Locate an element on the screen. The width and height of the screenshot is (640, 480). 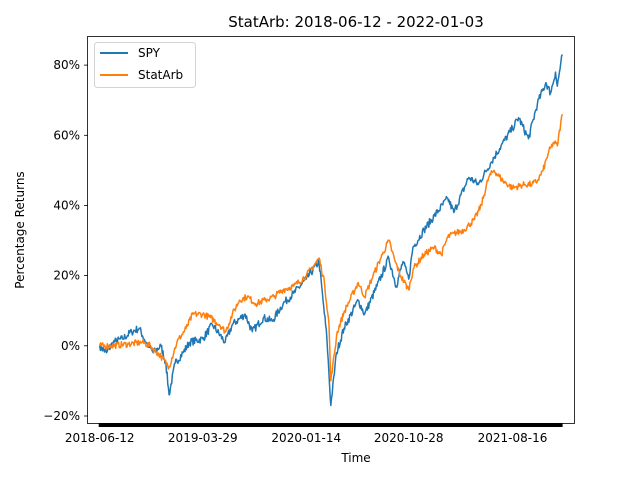
legend-label-spy: SPY is located at coordinates (149, 53).